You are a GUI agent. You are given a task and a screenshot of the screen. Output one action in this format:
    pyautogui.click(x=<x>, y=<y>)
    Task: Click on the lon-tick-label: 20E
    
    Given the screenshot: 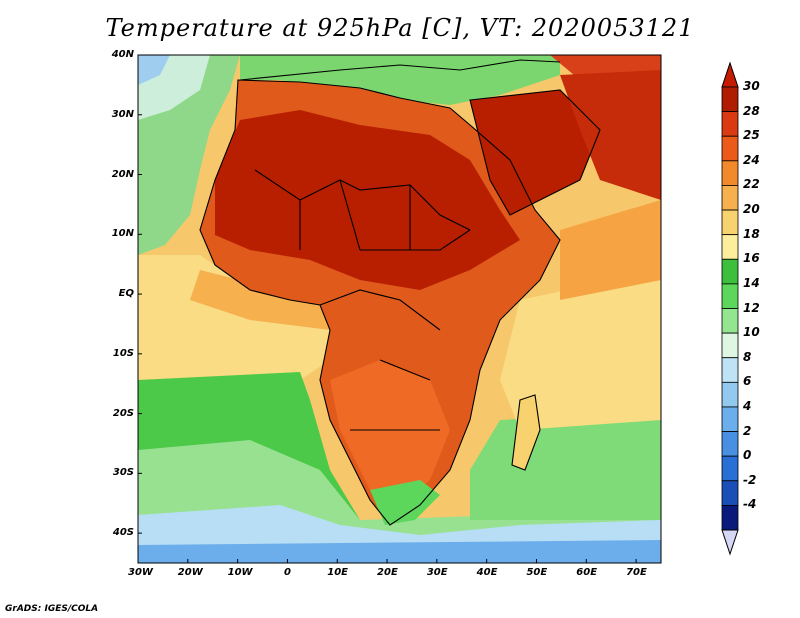 What is the action you would take?
    pyautogui.click(x=387, y=572)
    